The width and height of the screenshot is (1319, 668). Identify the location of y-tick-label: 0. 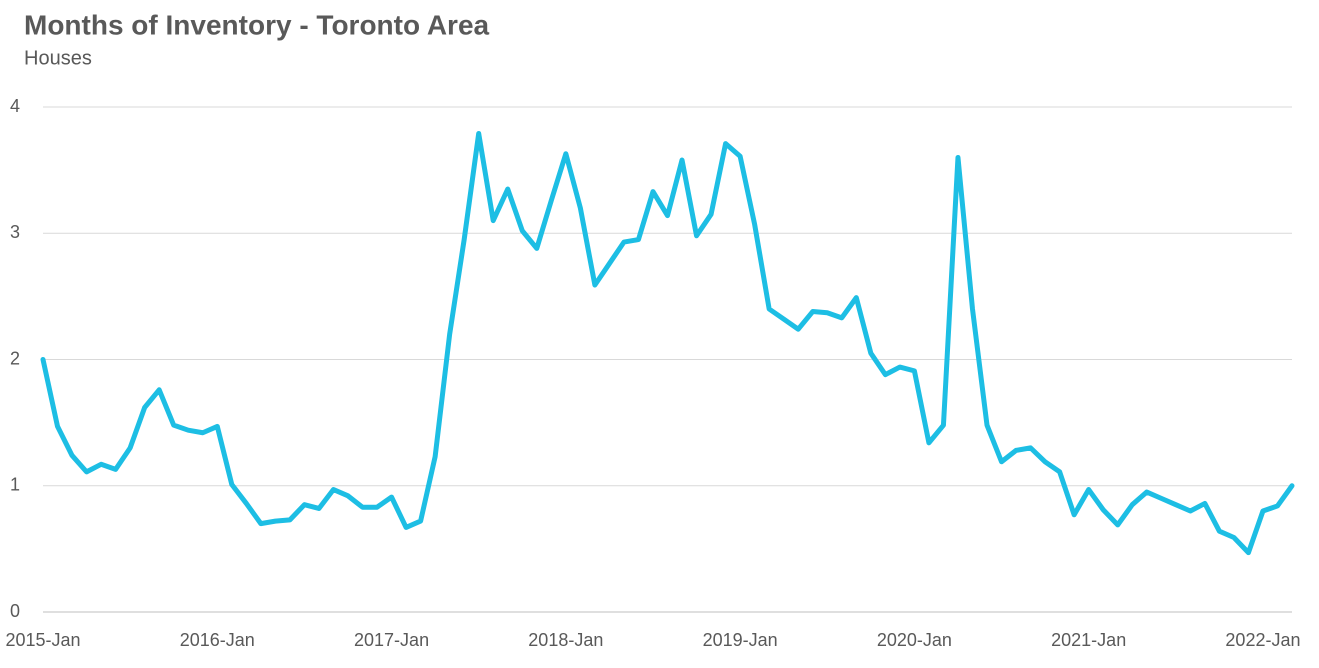
(15, 611).